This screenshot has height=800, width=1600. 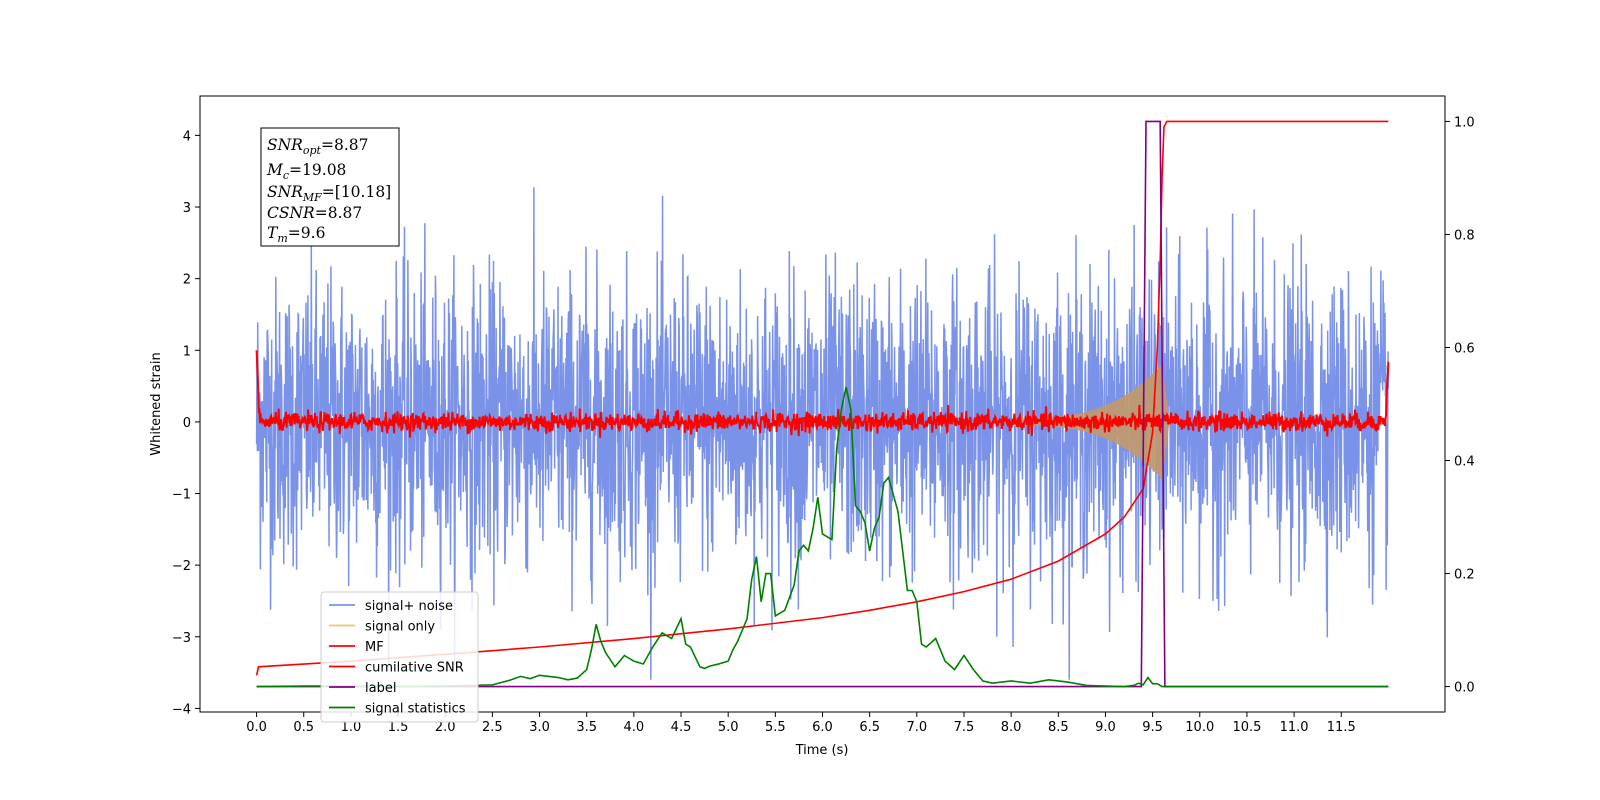 What do you see at coordinates (314, 213) in the screenshot?
I see `info-csnr: CSNR=8.87` at bounding box center [314, 213].